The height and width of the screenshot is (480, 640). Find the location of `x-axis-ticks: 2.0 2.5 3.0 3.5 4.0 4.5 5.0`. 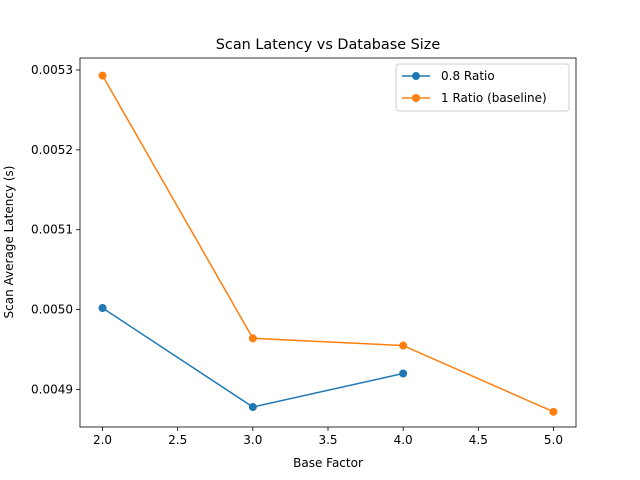

x-axis-ticks: 2.0 2.5 3.0 3.5 4.0 4.5 5.0 is located at coordinates (328, 437).